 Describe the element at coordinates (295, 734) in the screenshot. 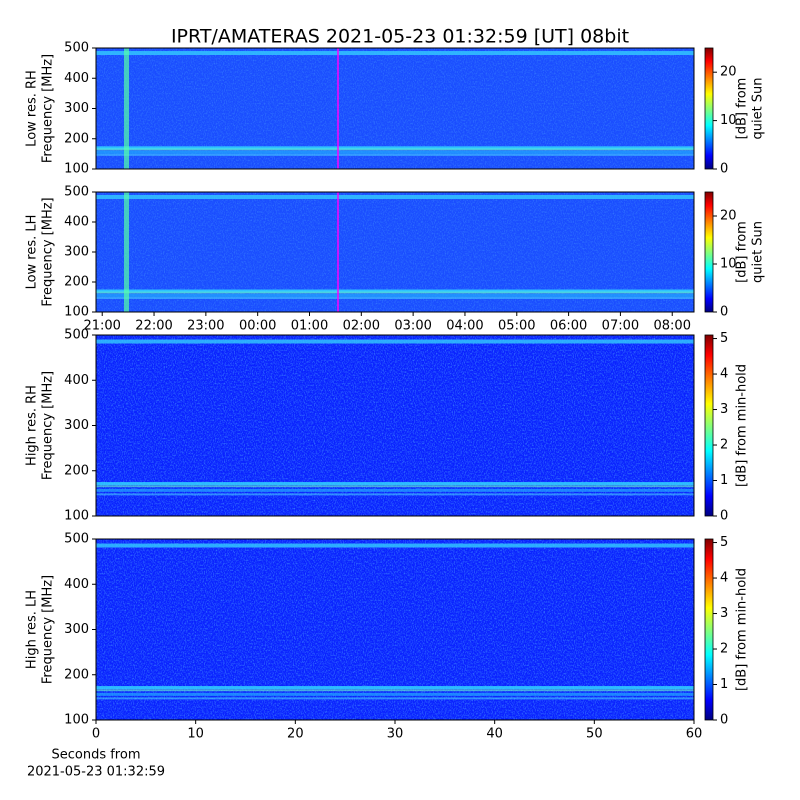

I see `x-tick-label: 20` at that location.